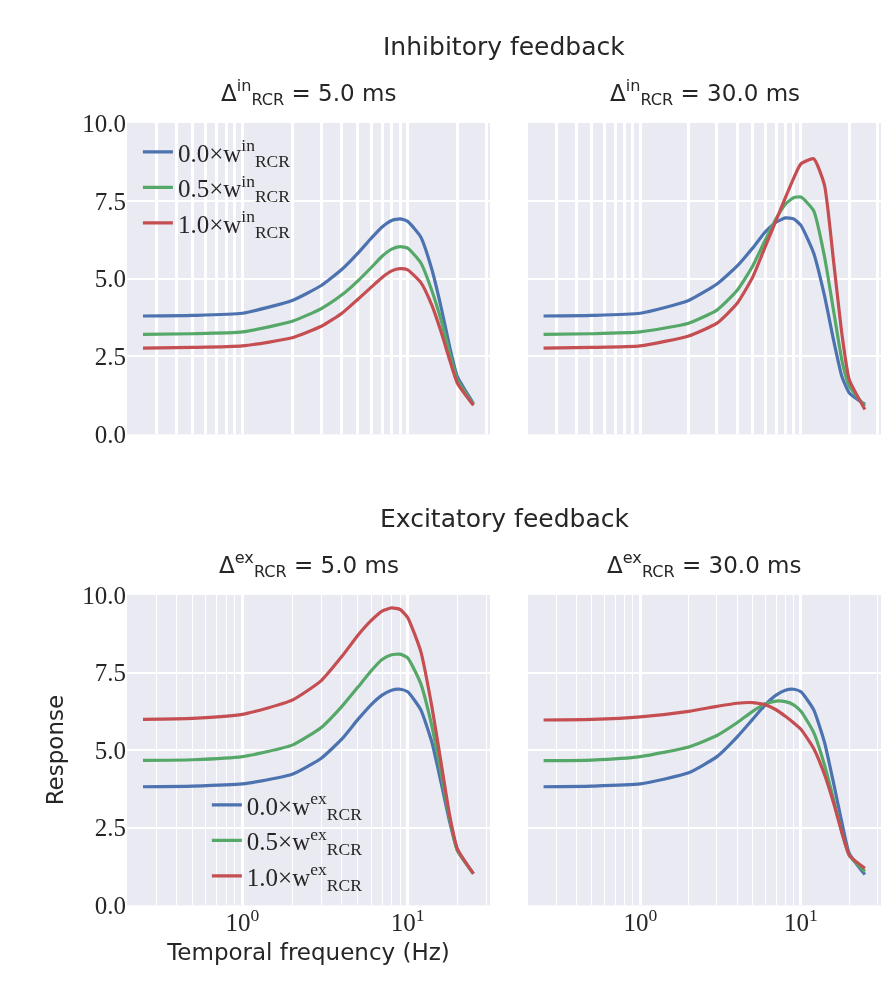 Image resolution: width=881 pixels, height=1003 pixels. Describe the element at coordinates (504, 46) in the screenshot. I see `text: Inhibitory feedback` at that location.